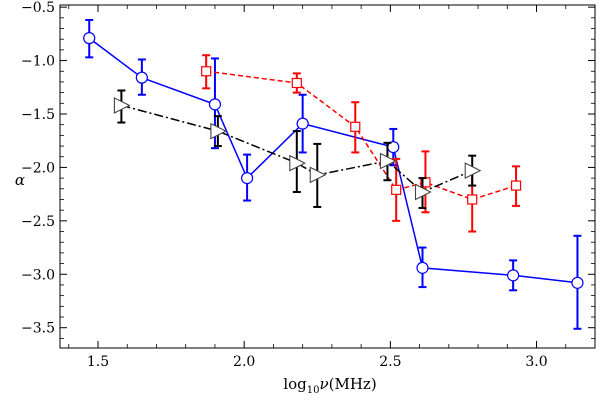  Describe the element at coordinates (324, 384) in the screenshot. I see `x-axis-title-variable: ν` at that location.